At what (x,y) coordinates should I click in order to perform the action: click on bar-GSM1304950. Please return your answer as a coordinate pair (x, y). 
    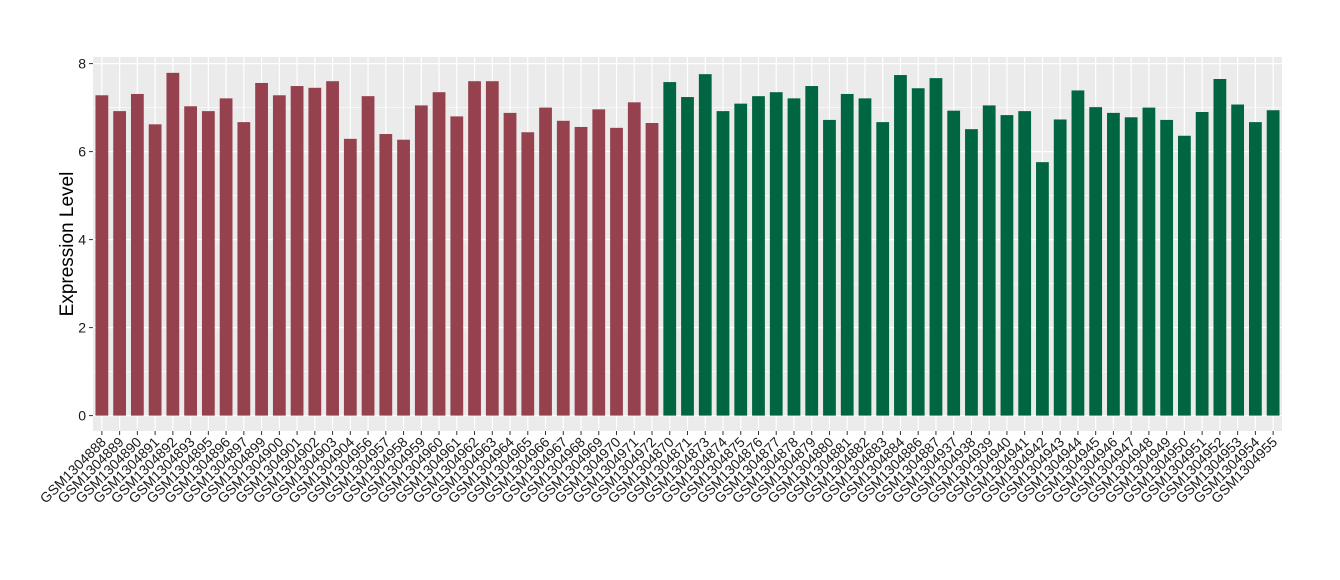
    Looking at the image, I should click on (1184, 275).